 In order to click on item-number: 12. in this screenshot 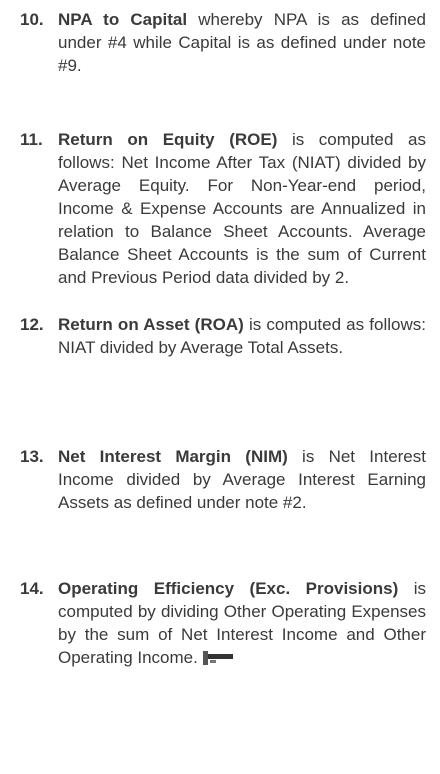, I will do `click(32, 324)`.